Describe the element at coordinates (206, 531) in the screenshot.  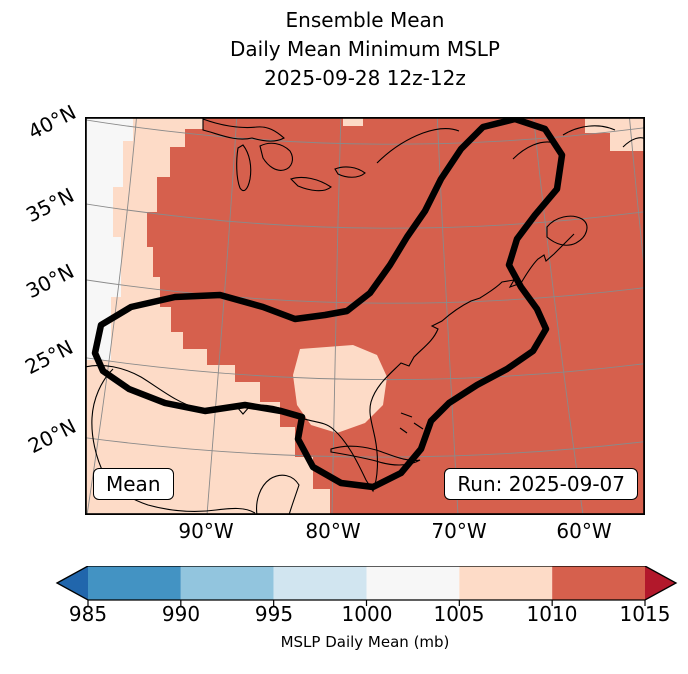
I see `lon-tick-90w: 90°W` at that location.